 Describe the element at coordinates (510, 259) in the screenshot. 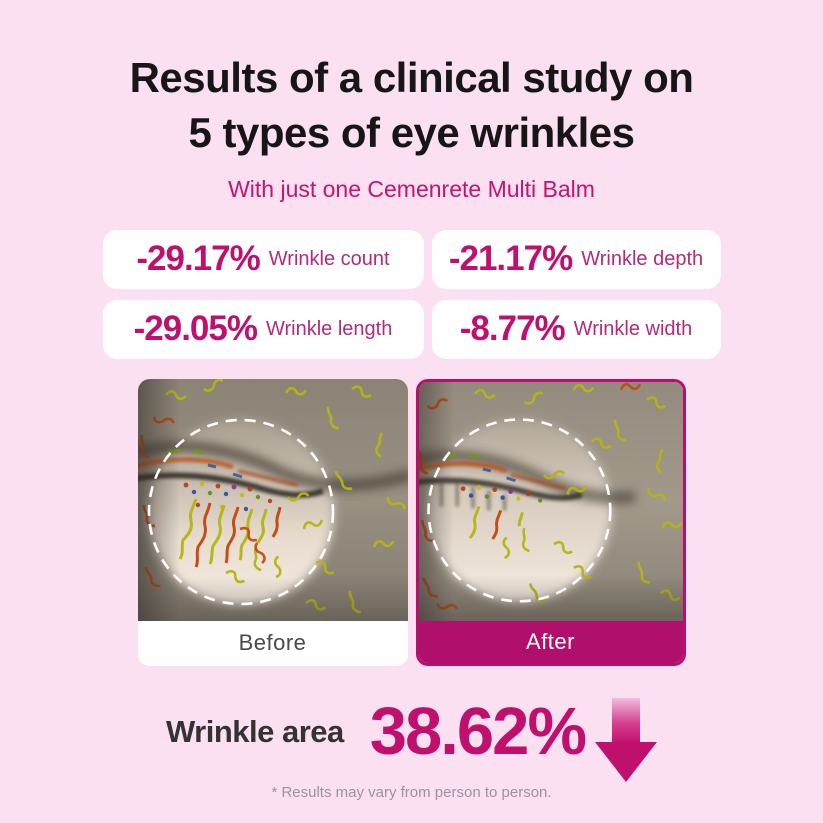

I see `stat-value: -21.17%` at that location.